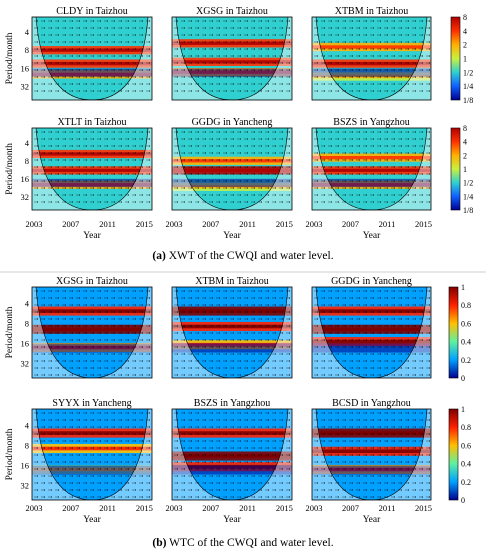 This screenshot has height=550, width=486. I want to click on y-tick-label: 16, so click(25, 179).